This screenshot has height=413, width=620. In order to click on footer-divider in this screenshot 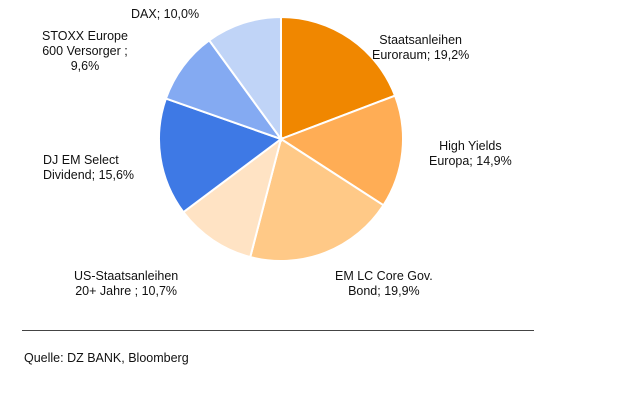, I will do `click(278, 330)`.